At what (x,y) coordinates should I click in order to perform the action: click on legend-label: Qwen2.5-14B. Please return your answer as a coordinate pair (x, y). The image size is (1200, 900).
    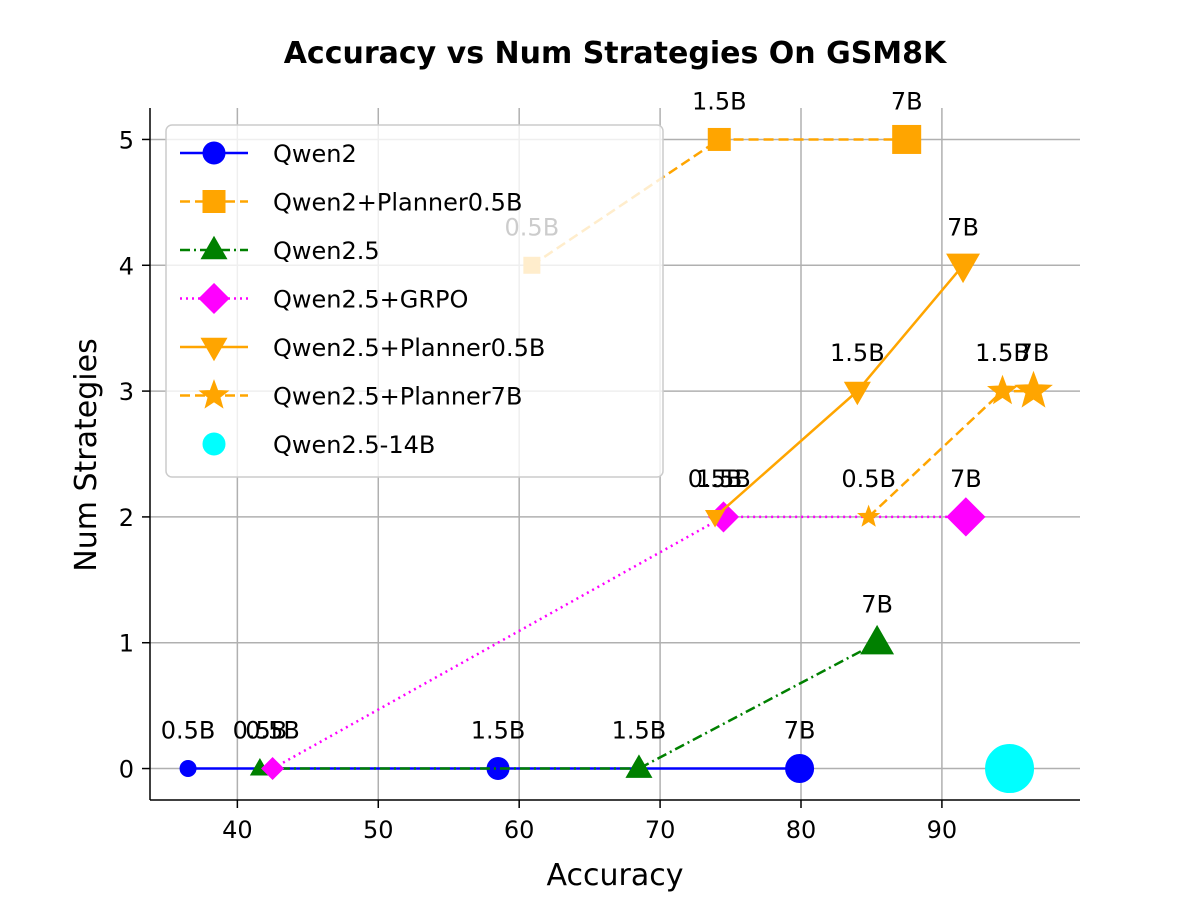
    Looking at the image, I should click on (354, 445).